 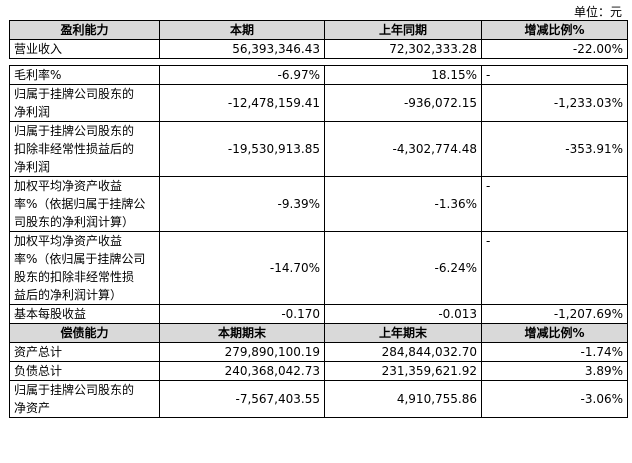 I want to click on current-value: -19,530,913.85, so click(x=242, y=149).